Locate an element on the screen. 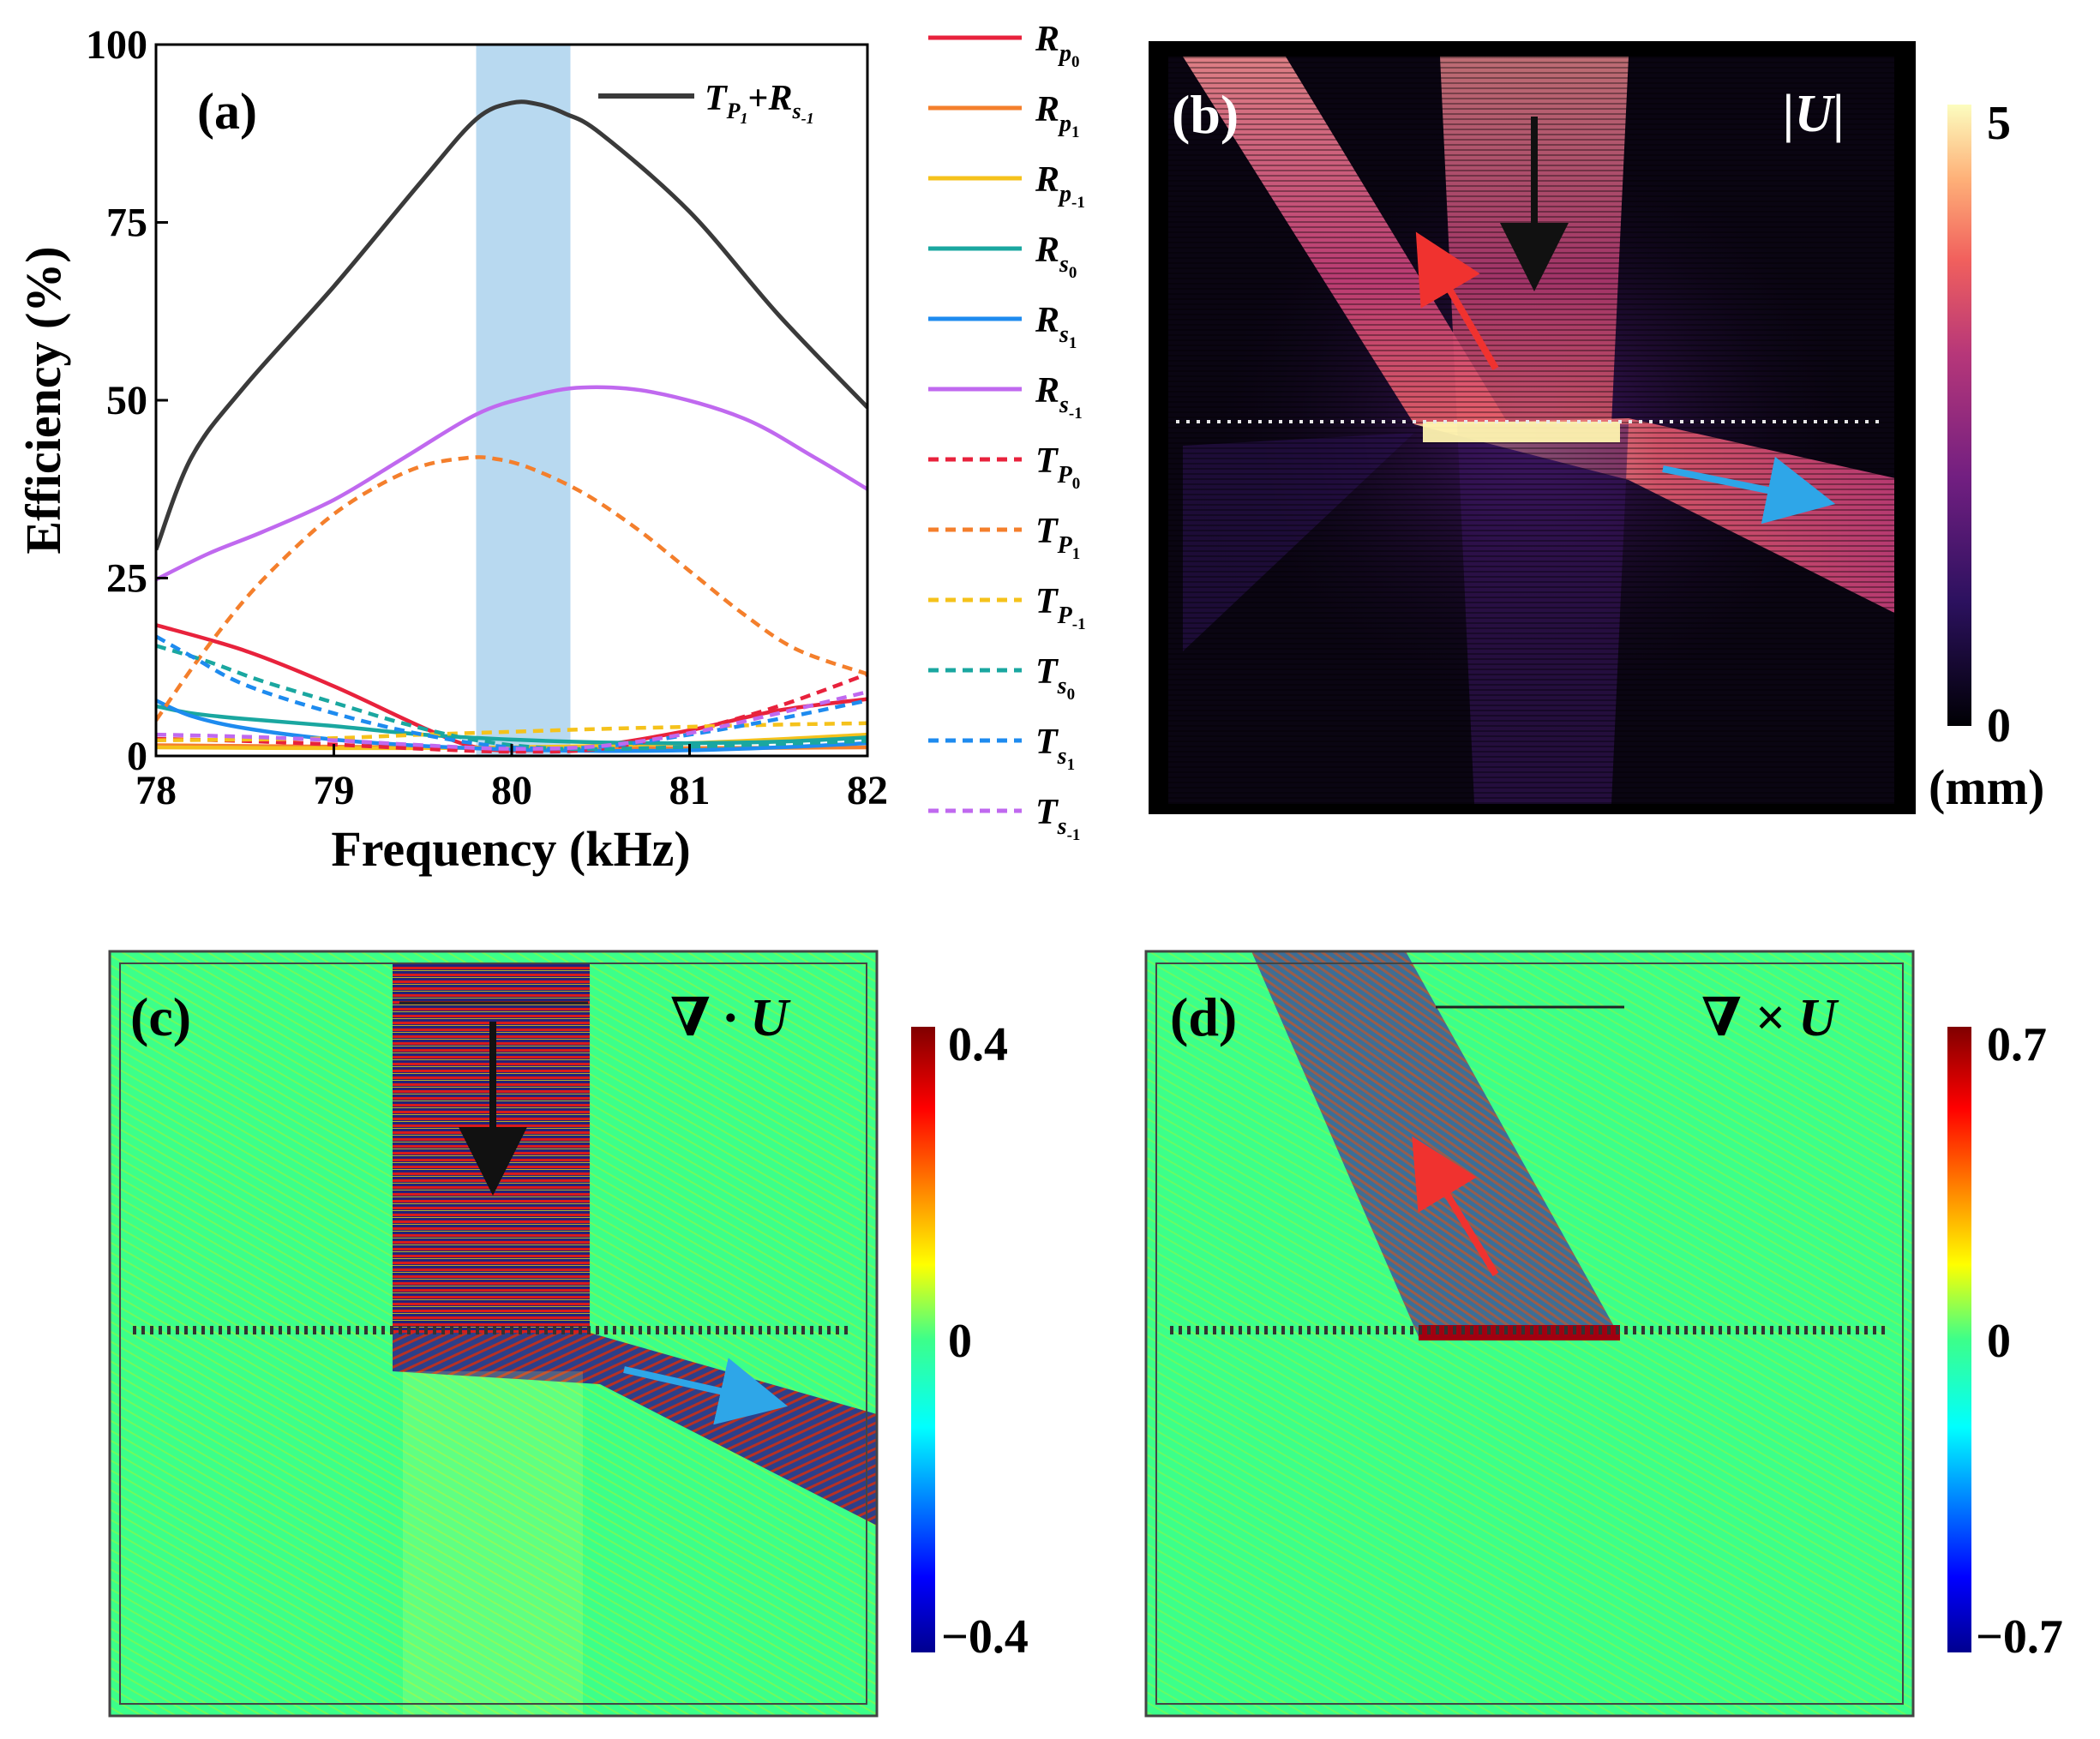  legend-label: Rp0 is located at coordinates (1057, 46).